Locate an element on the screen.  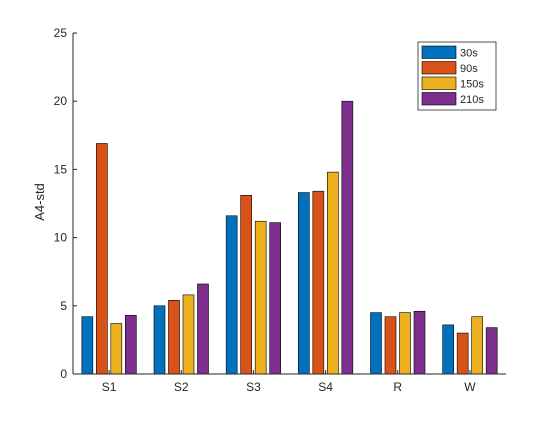
x-tick-label: W is located at coordinates (470, 387).